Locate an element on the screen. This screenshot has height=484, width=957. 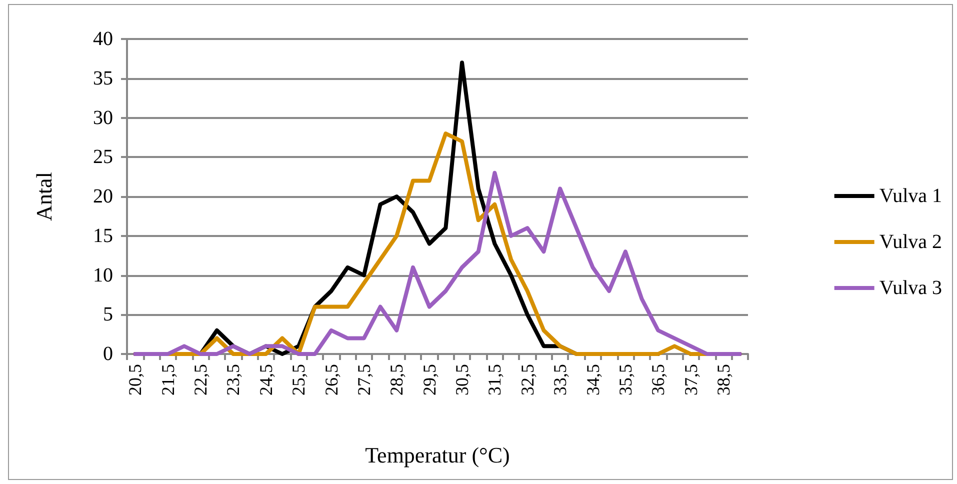
x-tick-label: 31,5 is located at coordinates (494, 380).